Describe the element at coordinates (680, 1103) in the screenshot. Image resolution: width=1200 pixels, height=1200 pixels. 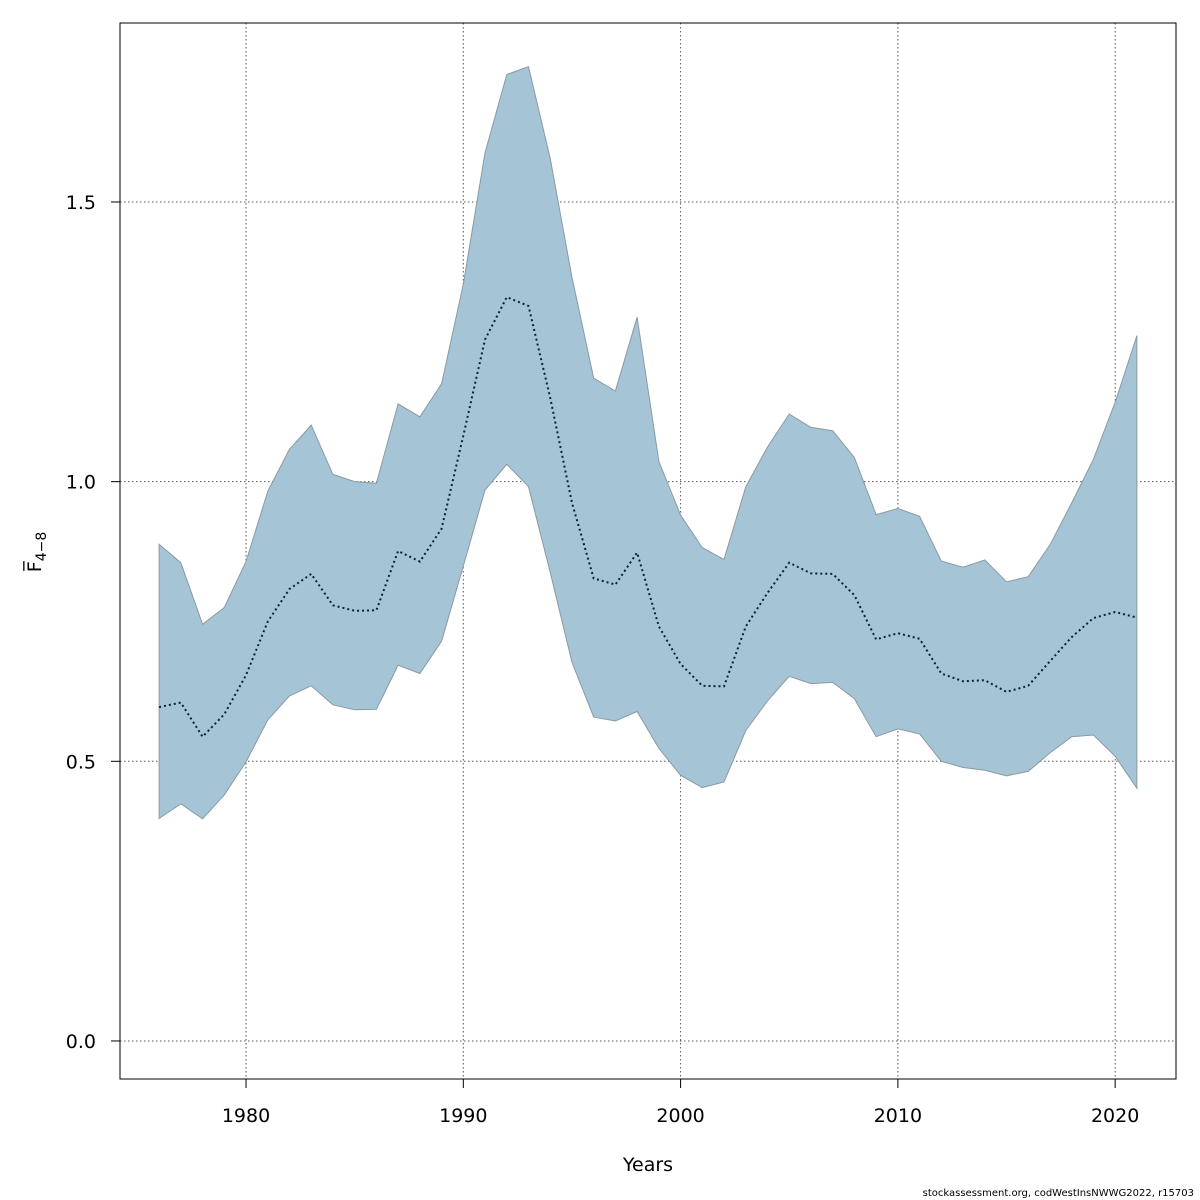
I see `x-axis: 1980 1990 2000 2010 2020` at that location.